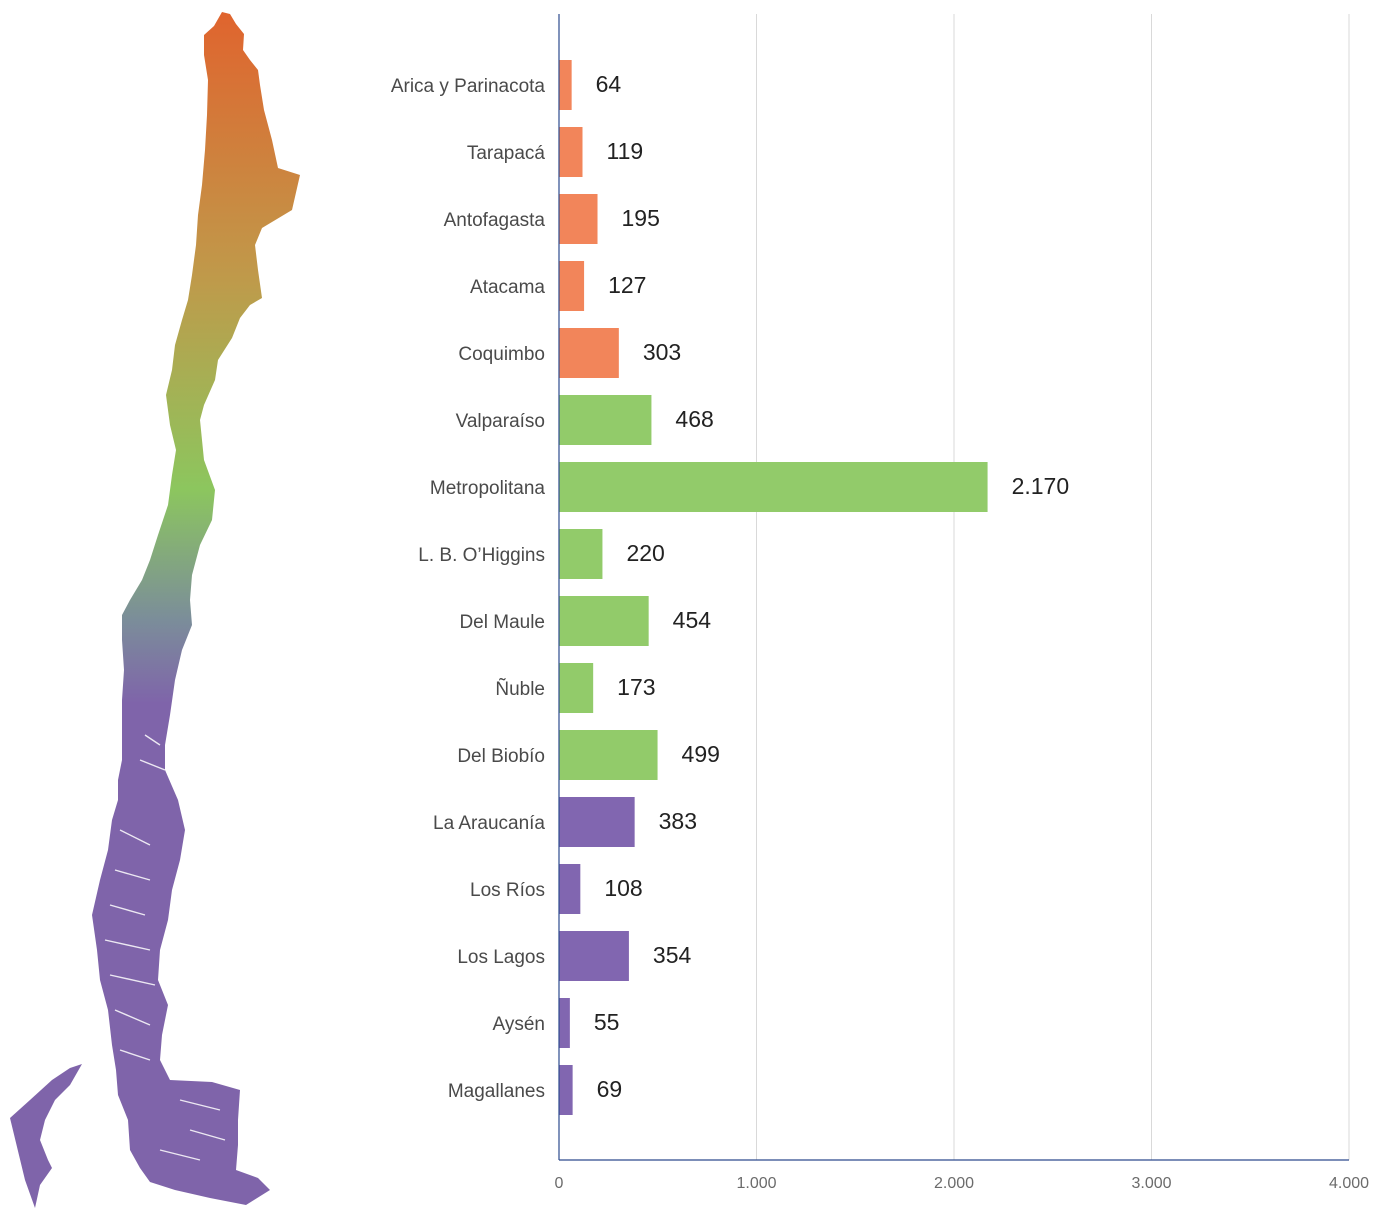  I want to click on value-label-8: 454, so click(692, 620).